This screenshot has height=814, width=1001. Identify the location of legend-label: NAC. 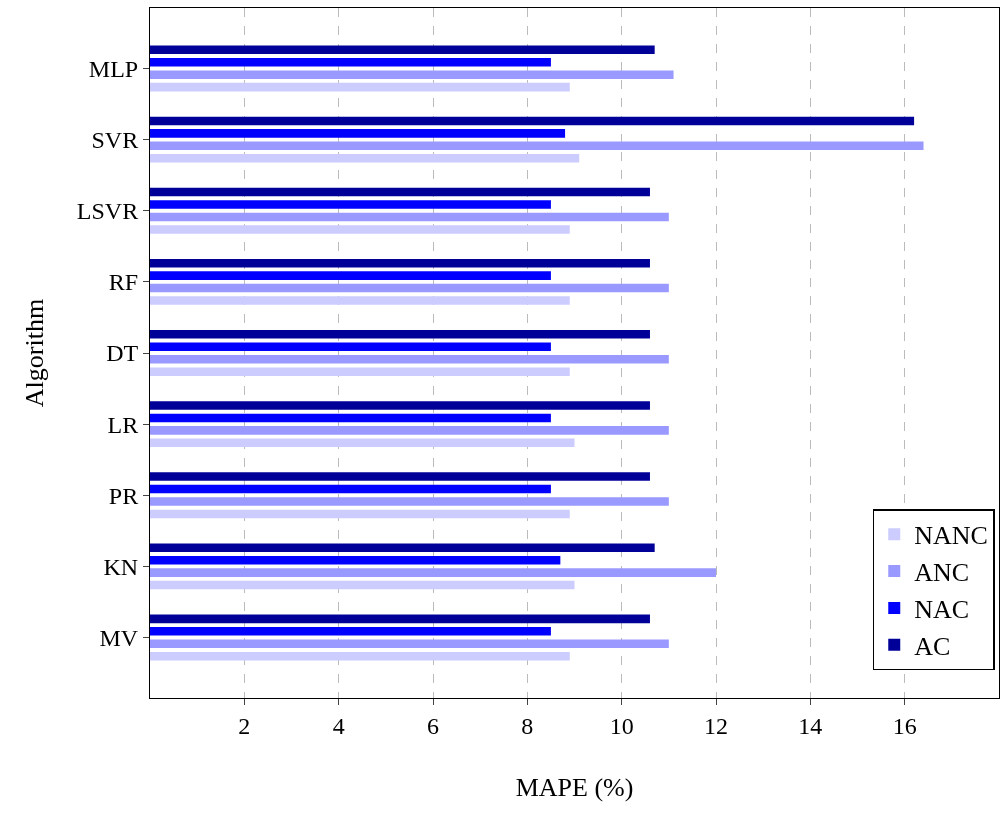
(942, 610).